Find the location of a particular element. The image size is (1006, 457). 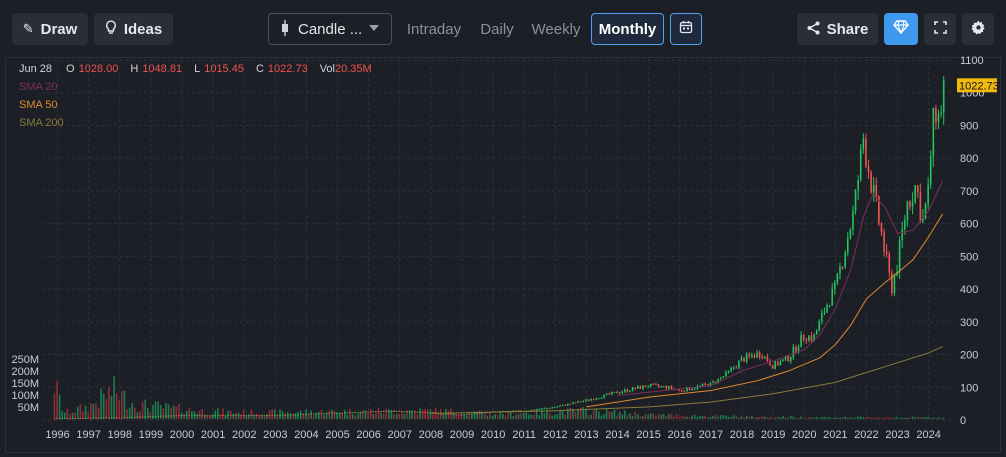

x-tick-label: 2009 is located at coordinates (462, 435).